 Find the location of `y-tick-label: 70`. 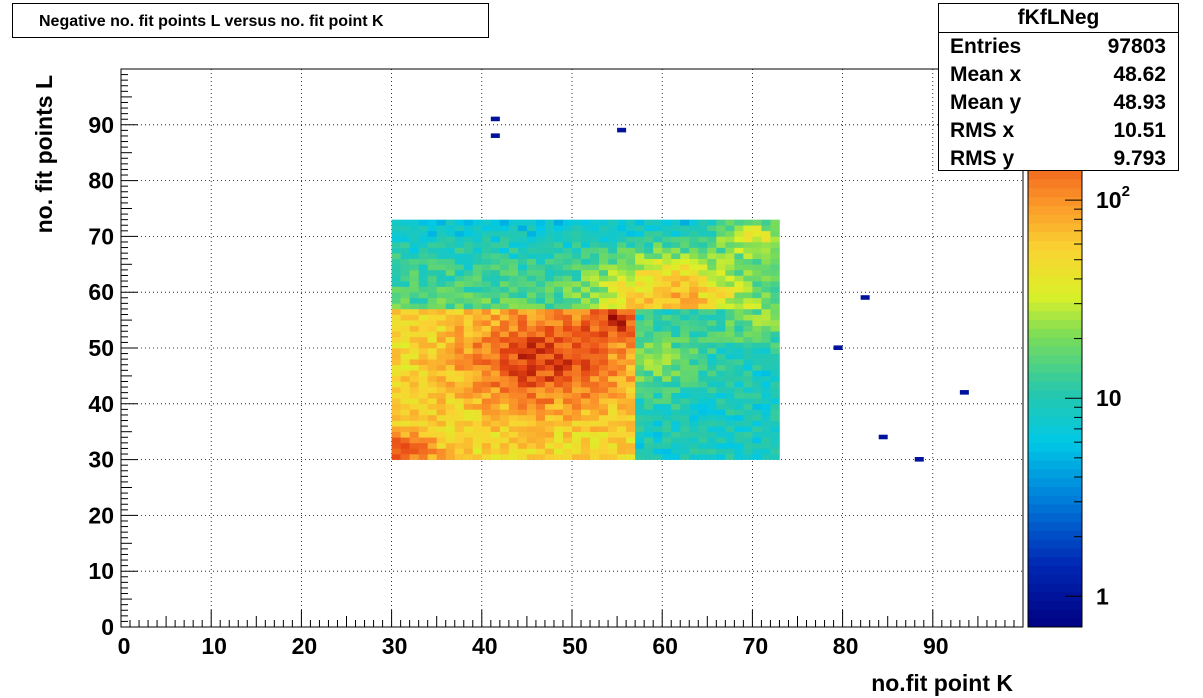

y-tick-label: 70 is located at coordinates (101, 236).